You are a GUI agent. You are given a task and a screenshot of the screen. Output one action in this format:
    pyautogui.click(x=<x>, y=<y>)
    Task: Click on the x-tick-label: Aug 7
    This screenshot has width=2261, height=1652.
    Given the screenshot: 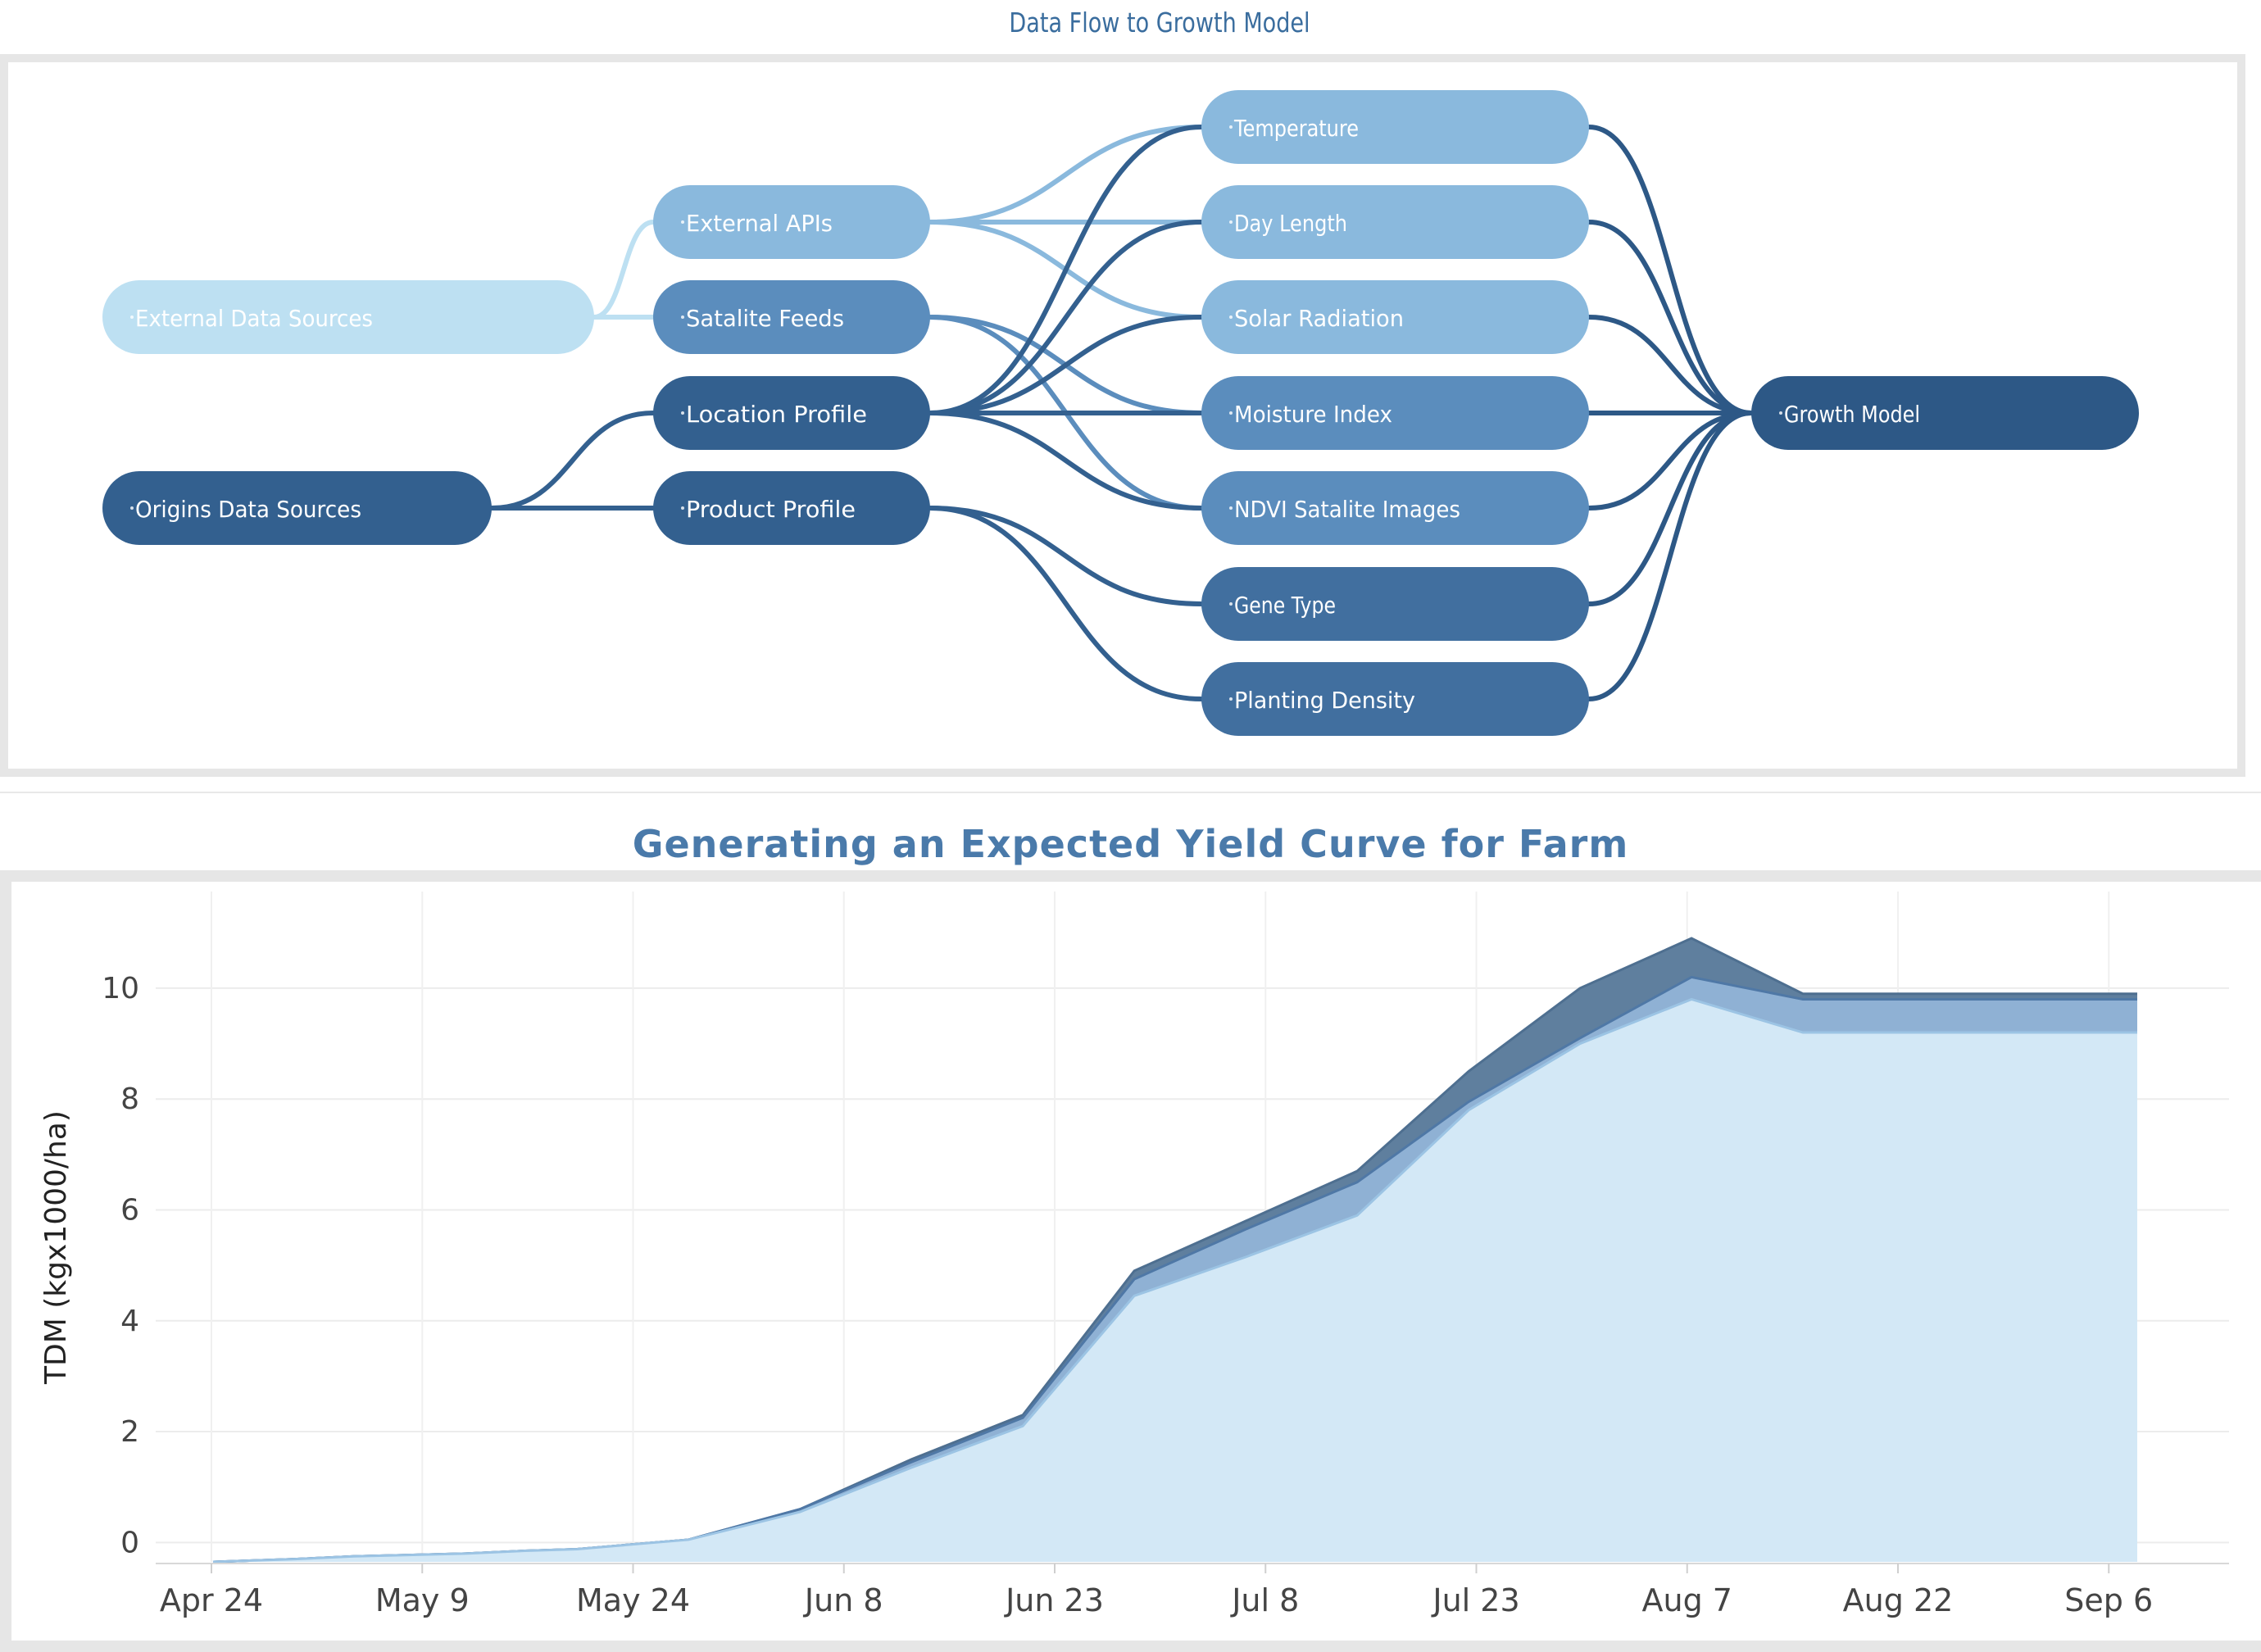 What is the action you would take?
    pyautogui.click(x=1687, y=1600)
    